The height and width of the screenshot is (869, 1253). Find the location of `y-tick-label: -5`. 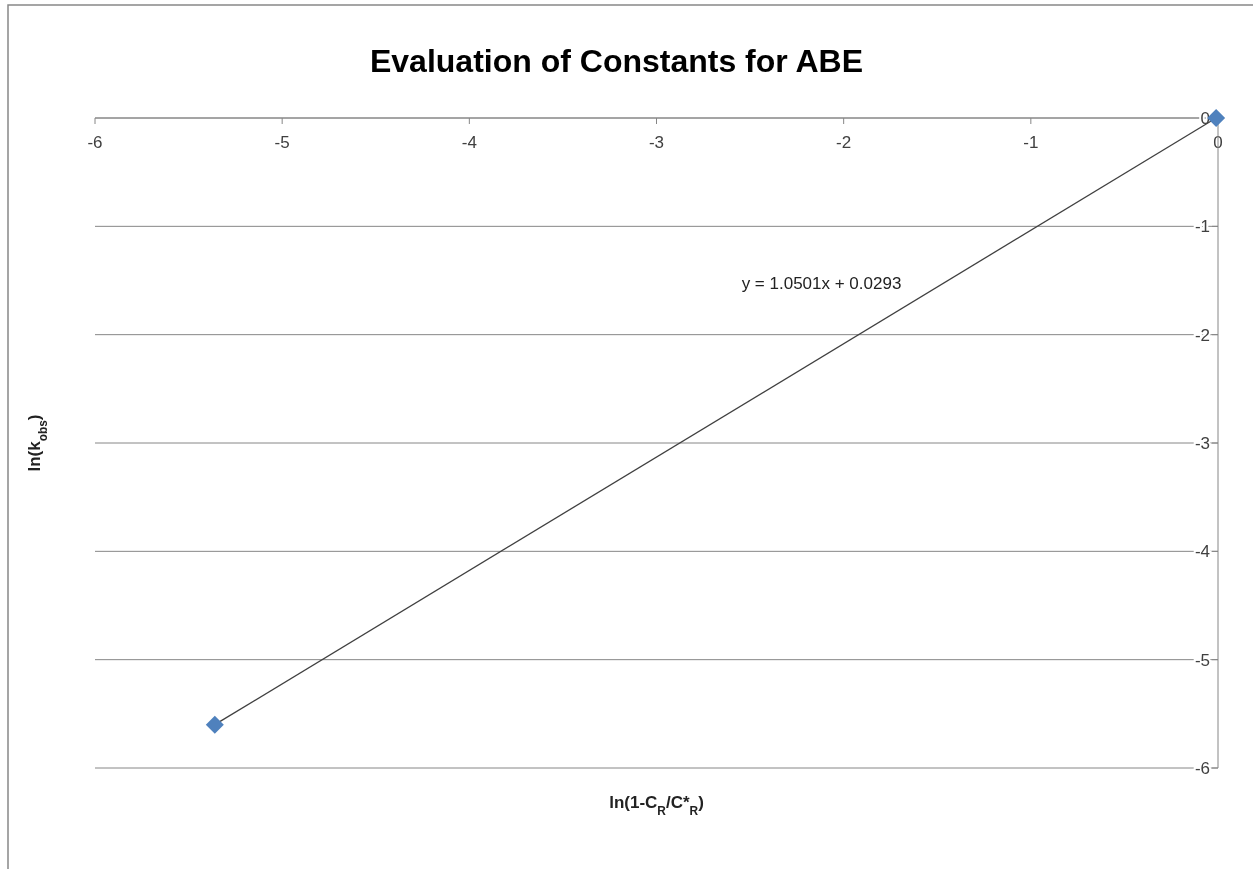

y-tick-label: -5 is located at coordinates (1202, 660).